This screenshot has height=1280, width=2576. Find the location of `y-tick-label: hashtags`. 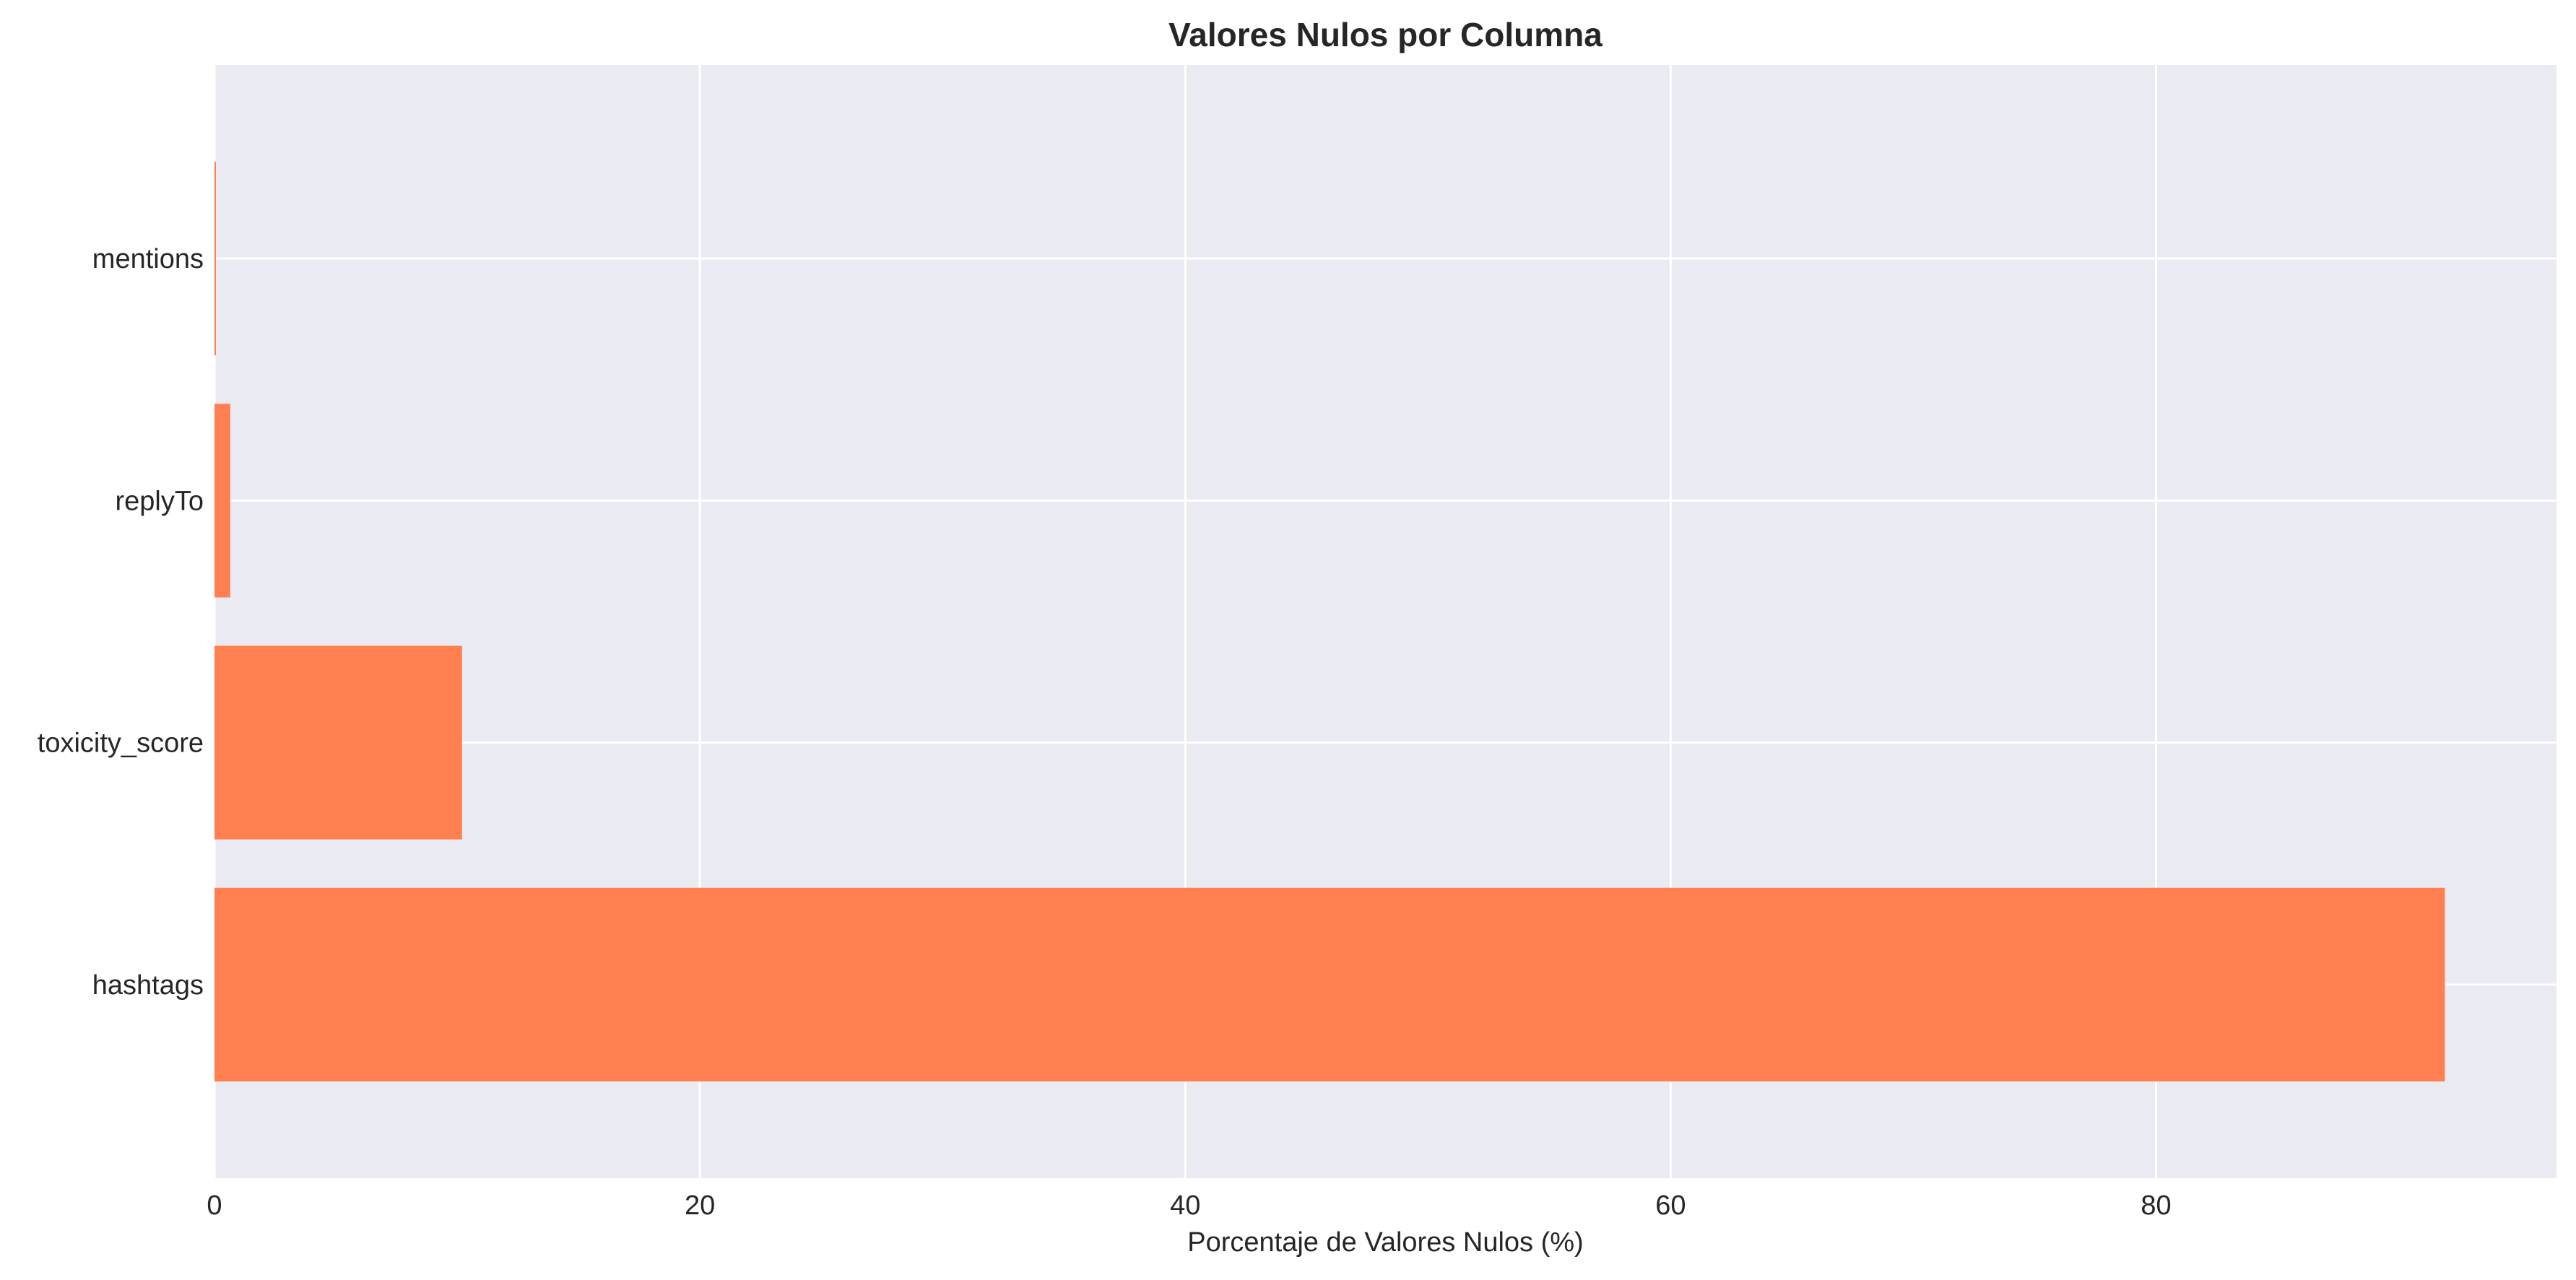

y-tick-label: hashtags is located at coordinates (148, 986).